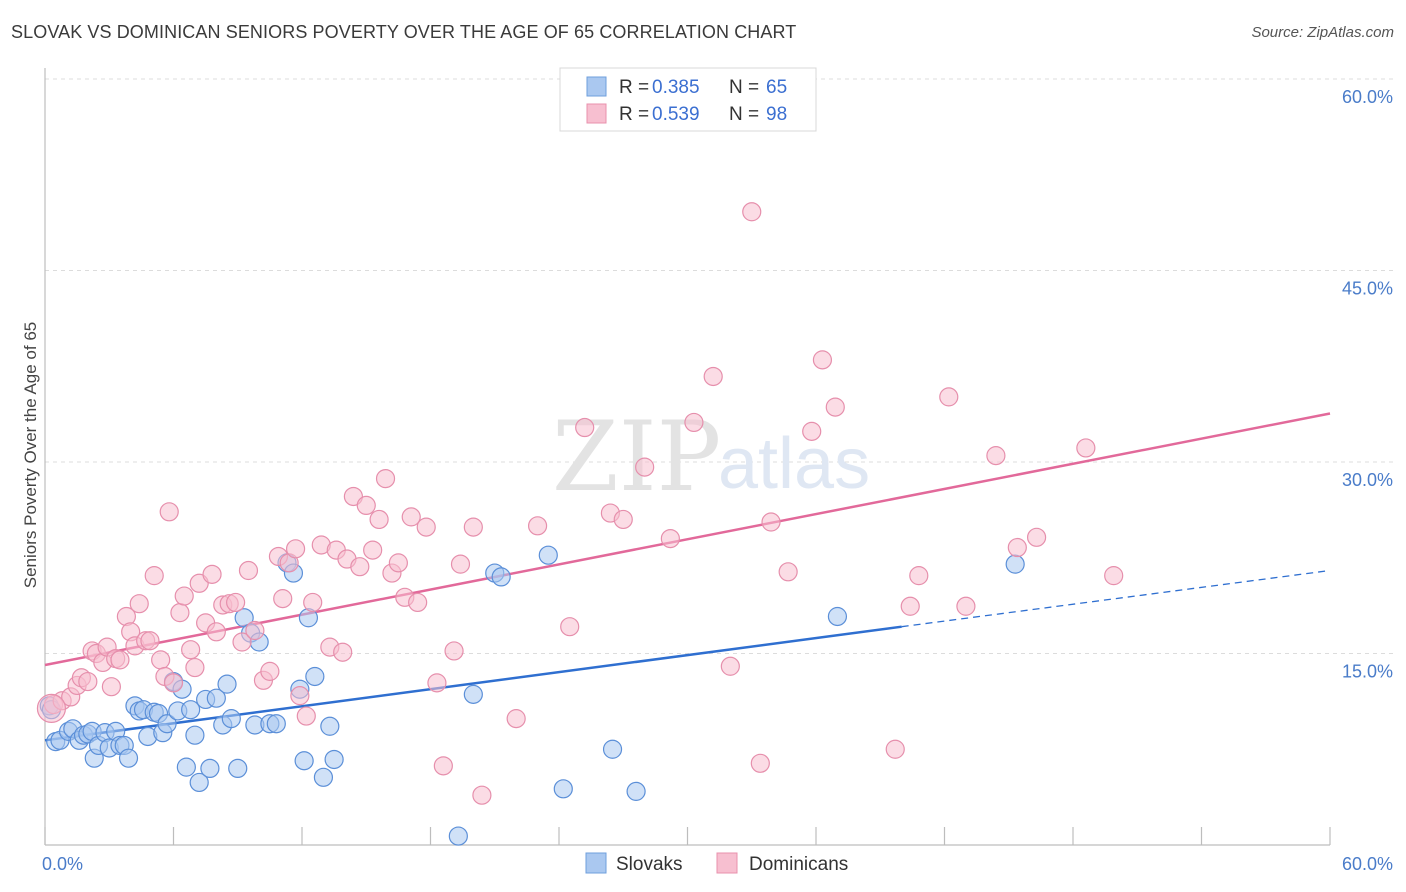 The image size is (1406, 892). I want to click on trend-extension-slovaks, so click(1116, 598).